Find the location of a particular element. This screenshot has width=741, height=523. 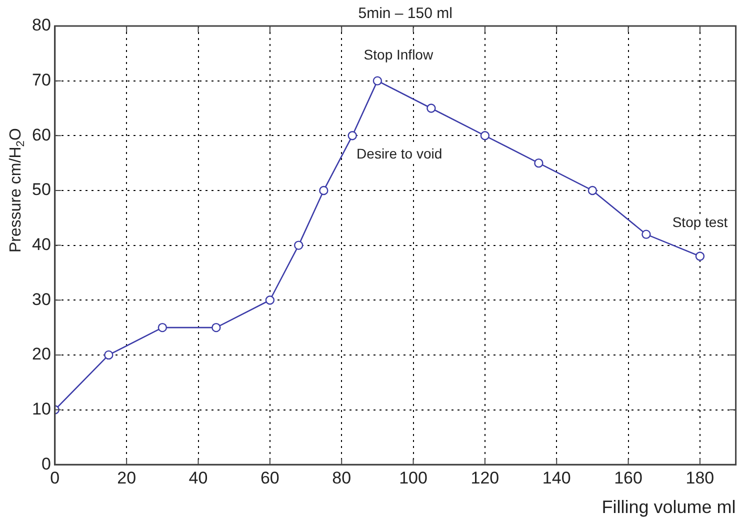

y-tick-label: 20 is located at coordinates (41, 354).